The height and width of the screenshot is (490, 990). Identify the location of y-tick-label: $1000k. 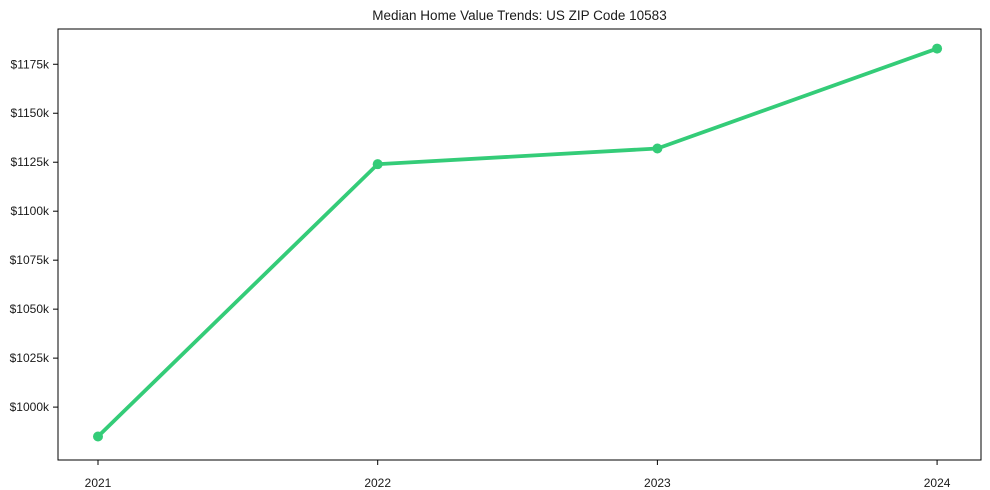
(30, 407).